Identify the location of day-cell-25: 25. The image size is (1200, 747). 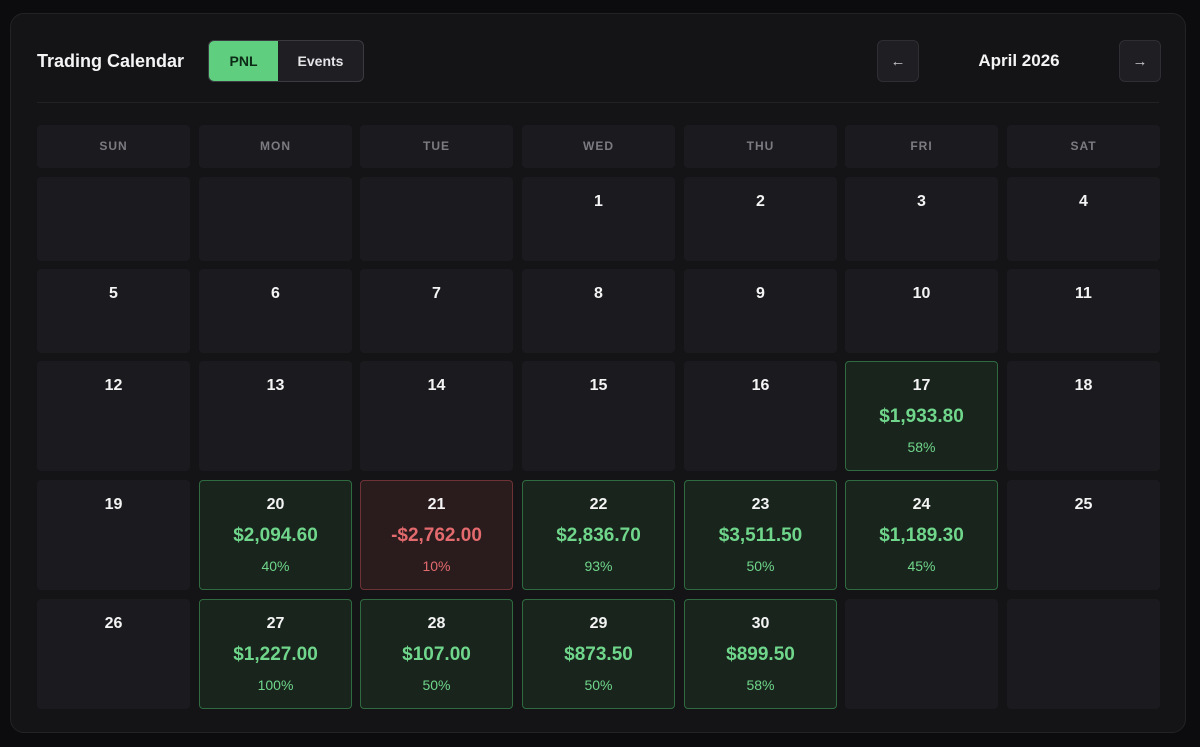
(1083, 535).